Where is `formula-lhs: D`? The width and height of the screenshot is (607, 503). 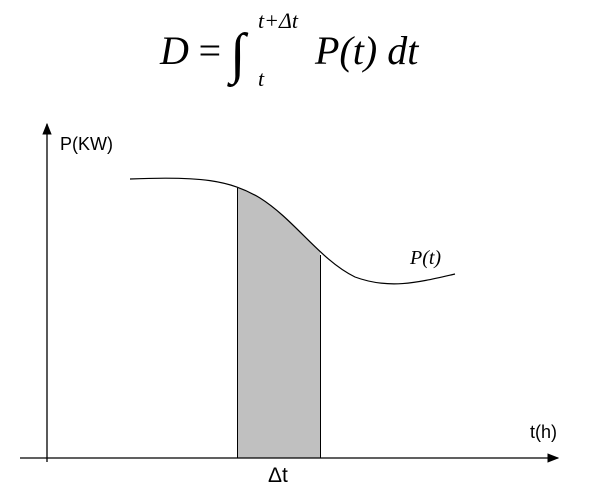
formula-lhs: D is located at coordinates (174, 50).